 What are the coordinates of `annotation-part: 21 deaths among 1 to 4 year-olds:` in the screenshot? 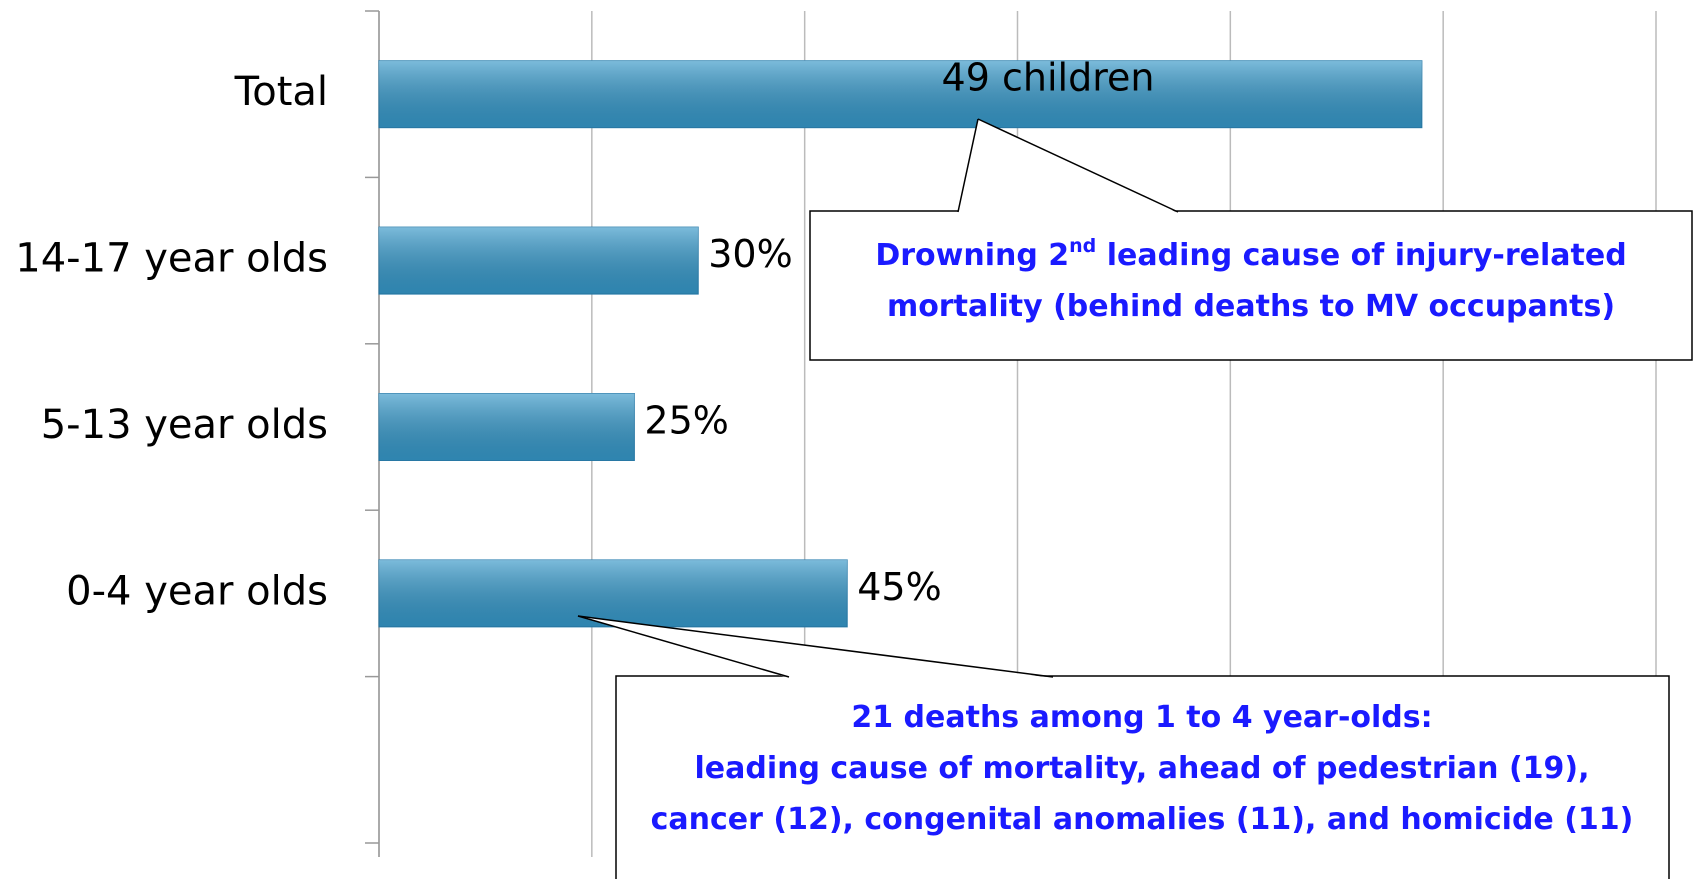 It's located at (1141, 717).